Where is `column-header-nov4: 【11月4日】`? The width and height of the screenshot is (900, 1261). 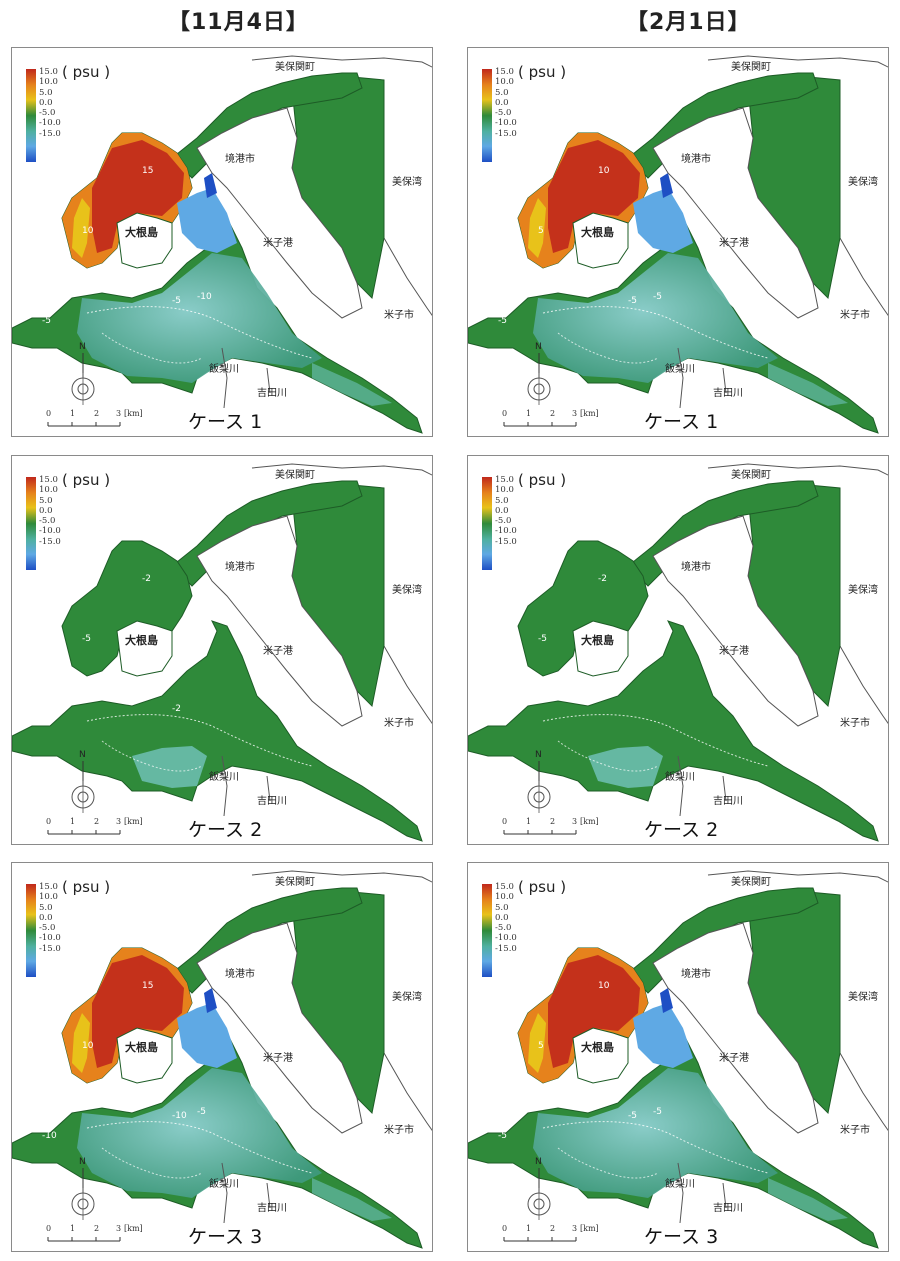
column-header-nov4: 【11月4日】 is located at coordinates (238, 22).